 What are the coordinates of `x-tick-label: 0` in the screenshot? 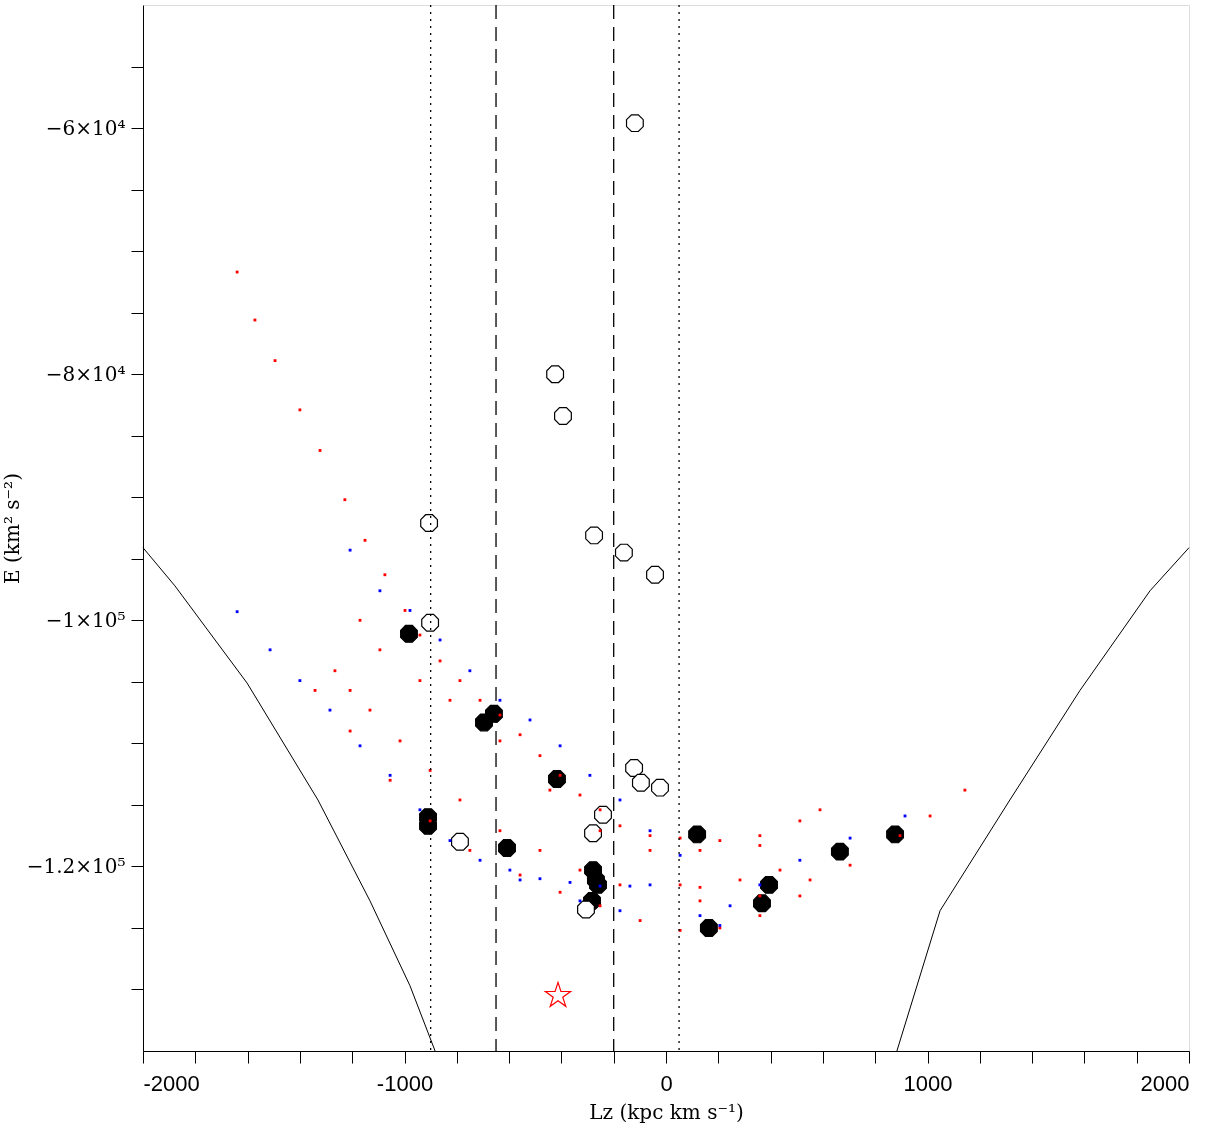 It's located at (666, 1083).